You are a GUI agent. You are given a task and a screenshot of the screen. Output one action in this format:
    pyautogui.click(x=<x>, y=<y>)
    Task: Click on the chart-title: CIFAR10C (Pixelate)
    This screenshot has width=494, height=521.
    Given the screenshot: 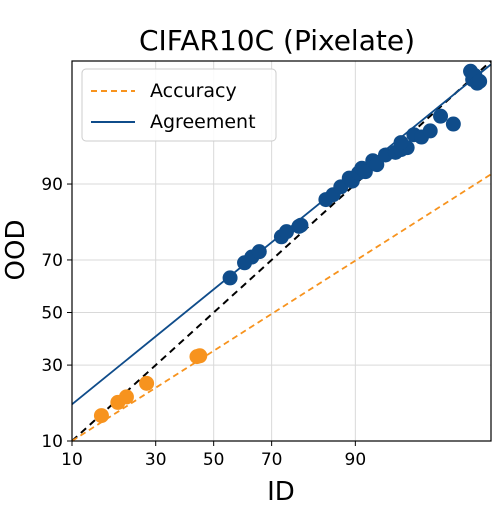 What is the action you would take?
    pyautogui.click(x=277, y=40)
    